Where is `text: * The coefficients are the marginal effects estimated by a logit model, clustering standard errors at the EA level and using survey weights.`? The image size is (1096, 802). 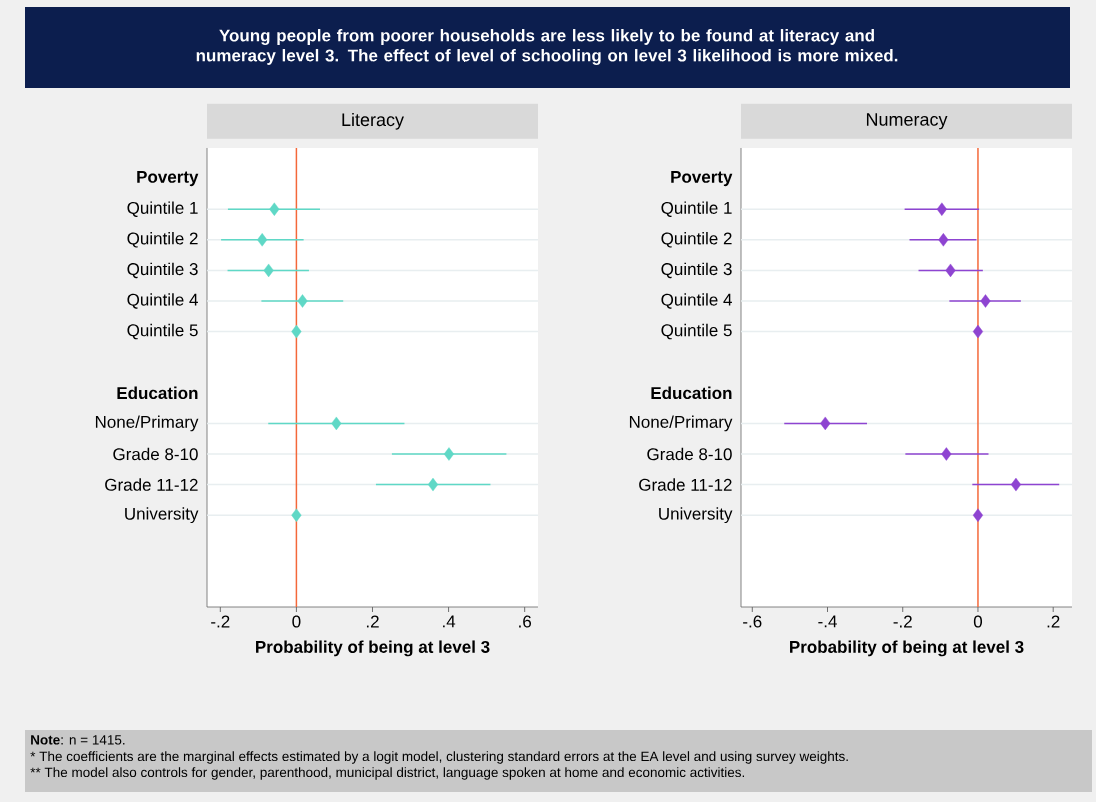
text: * The coefficients are the marginal effects estimated by a logit model, clustering standard errors at the EA level and using survey weights. is located at coordinates (439, 757).